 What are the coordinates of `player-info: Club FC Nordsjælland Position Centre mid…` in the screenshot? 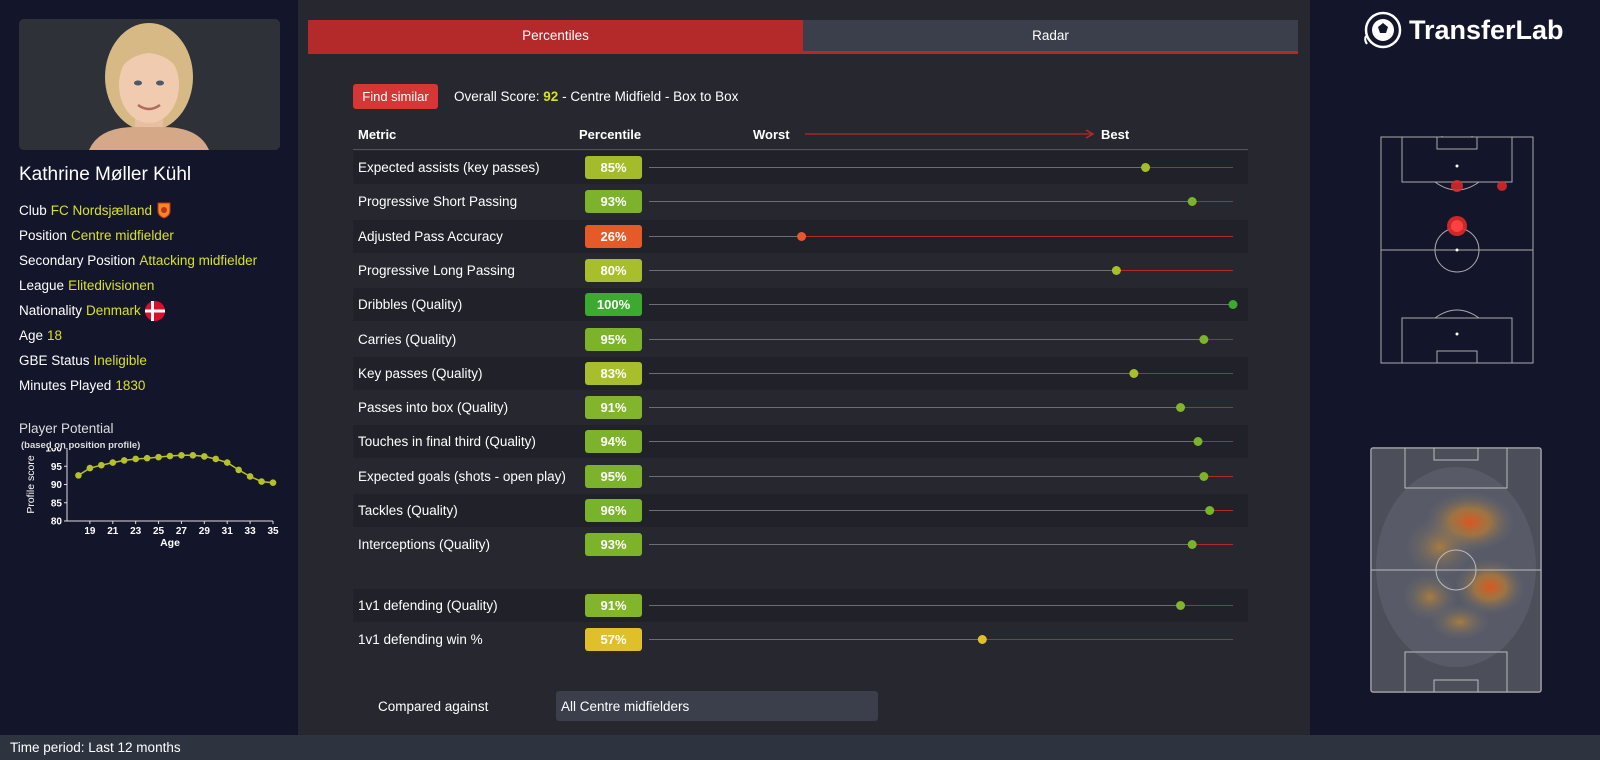 It's located at (138, 298).